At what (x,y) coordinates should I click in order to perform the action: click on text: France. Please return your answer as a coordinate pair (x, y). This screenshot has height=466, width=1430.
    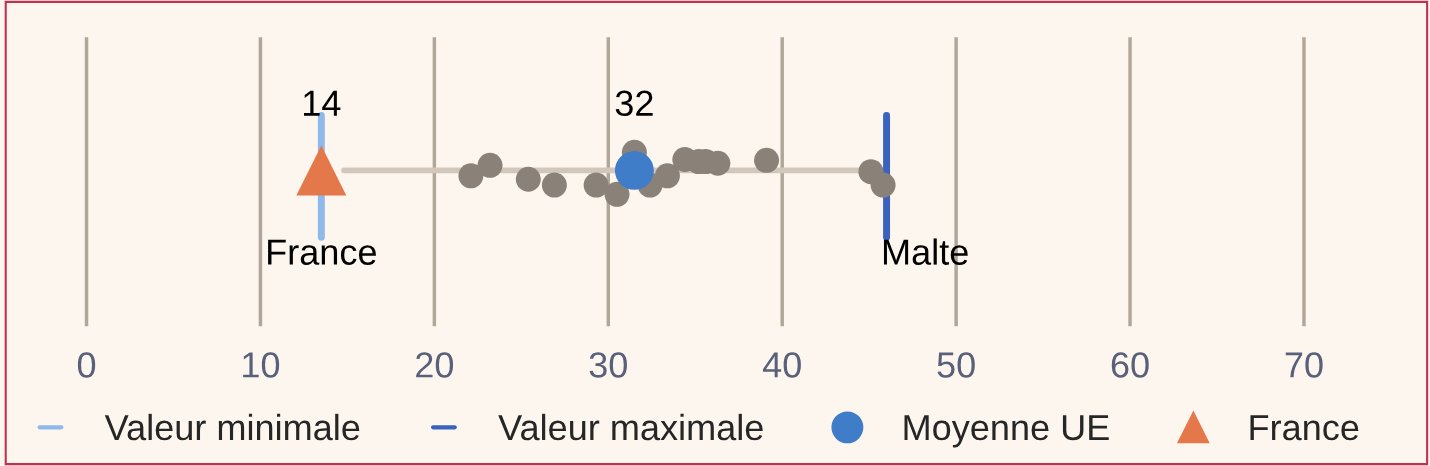
    Looking at the image, I should click on (322, 252).